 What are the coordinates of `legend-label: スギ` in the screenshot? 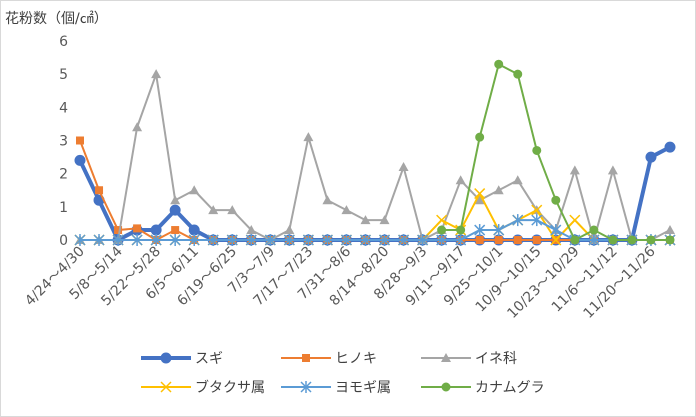 It's located at (209, 359).